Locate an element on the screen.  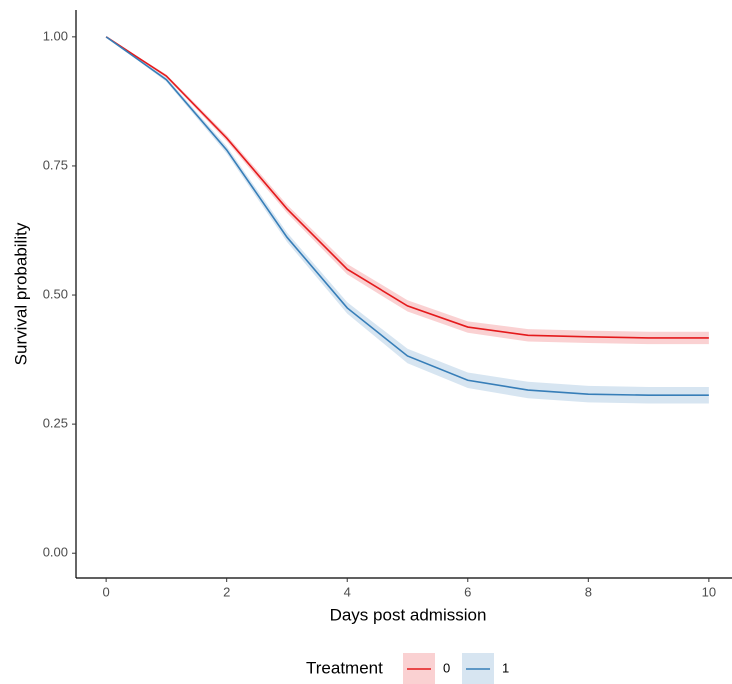
legend-title: Treatment is located at coordinates (344, 667).